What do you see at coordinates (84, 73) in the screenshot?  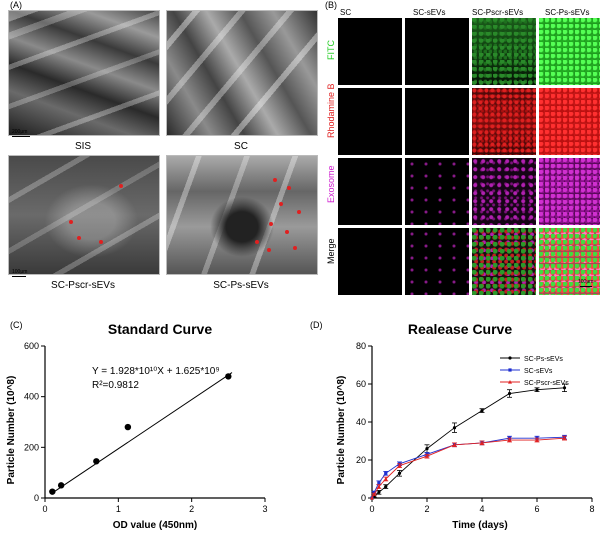 I see `sem-image-sis` at bounding box center [84, 73].